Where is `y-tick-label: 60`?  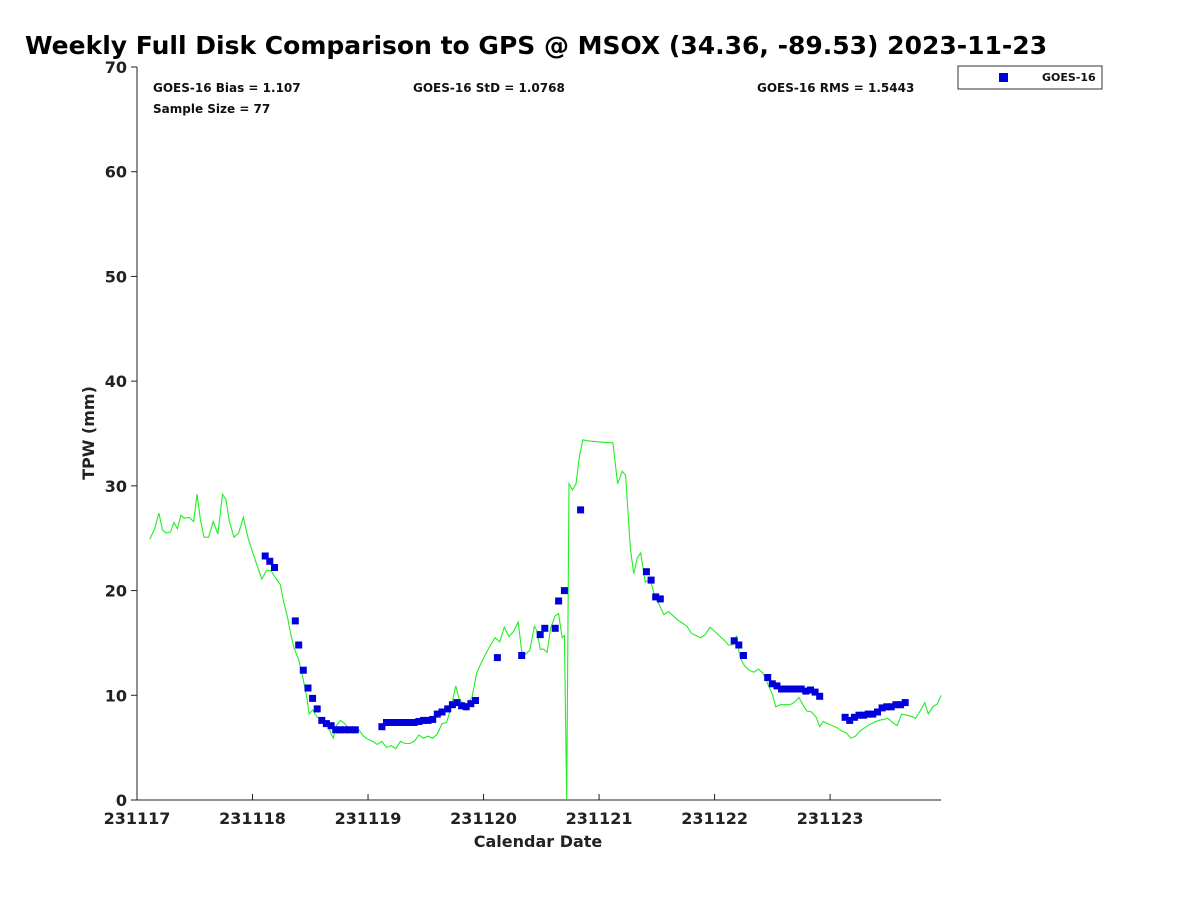 y-tick-label: 60 is located at coordinates (116, 172).